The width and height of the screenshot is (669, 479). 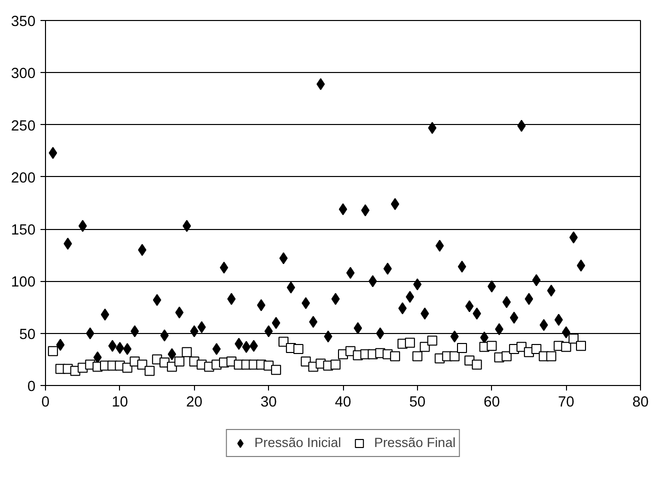 I want to click on y-tick-label: 350, so click(x=23, y=22).